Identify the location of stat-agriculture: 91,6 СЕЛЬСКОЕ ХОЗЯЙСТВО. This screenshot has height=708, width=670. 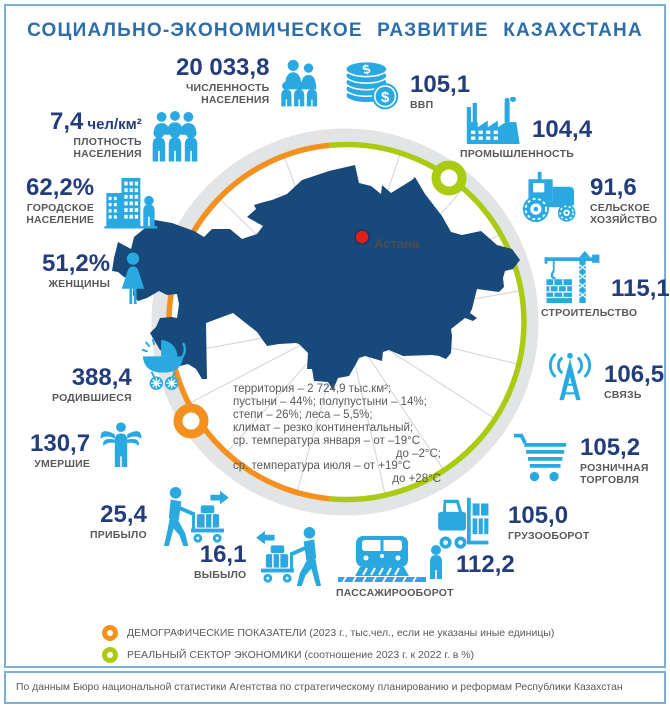
(585, 198).